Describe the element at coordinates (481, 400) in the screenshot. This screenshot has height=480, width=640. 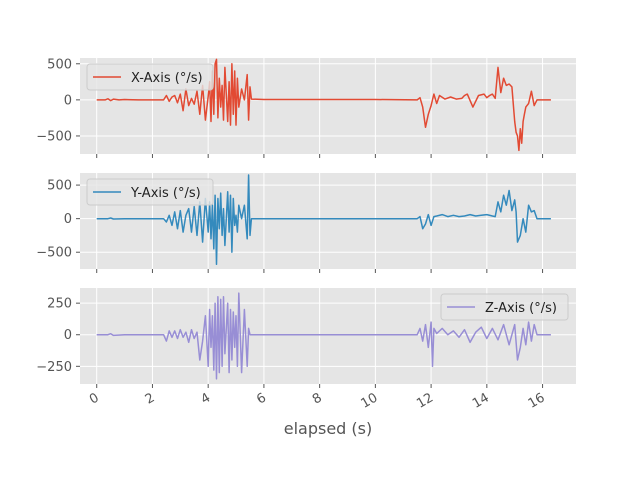
I see `x-tick-label: 14` at that location.